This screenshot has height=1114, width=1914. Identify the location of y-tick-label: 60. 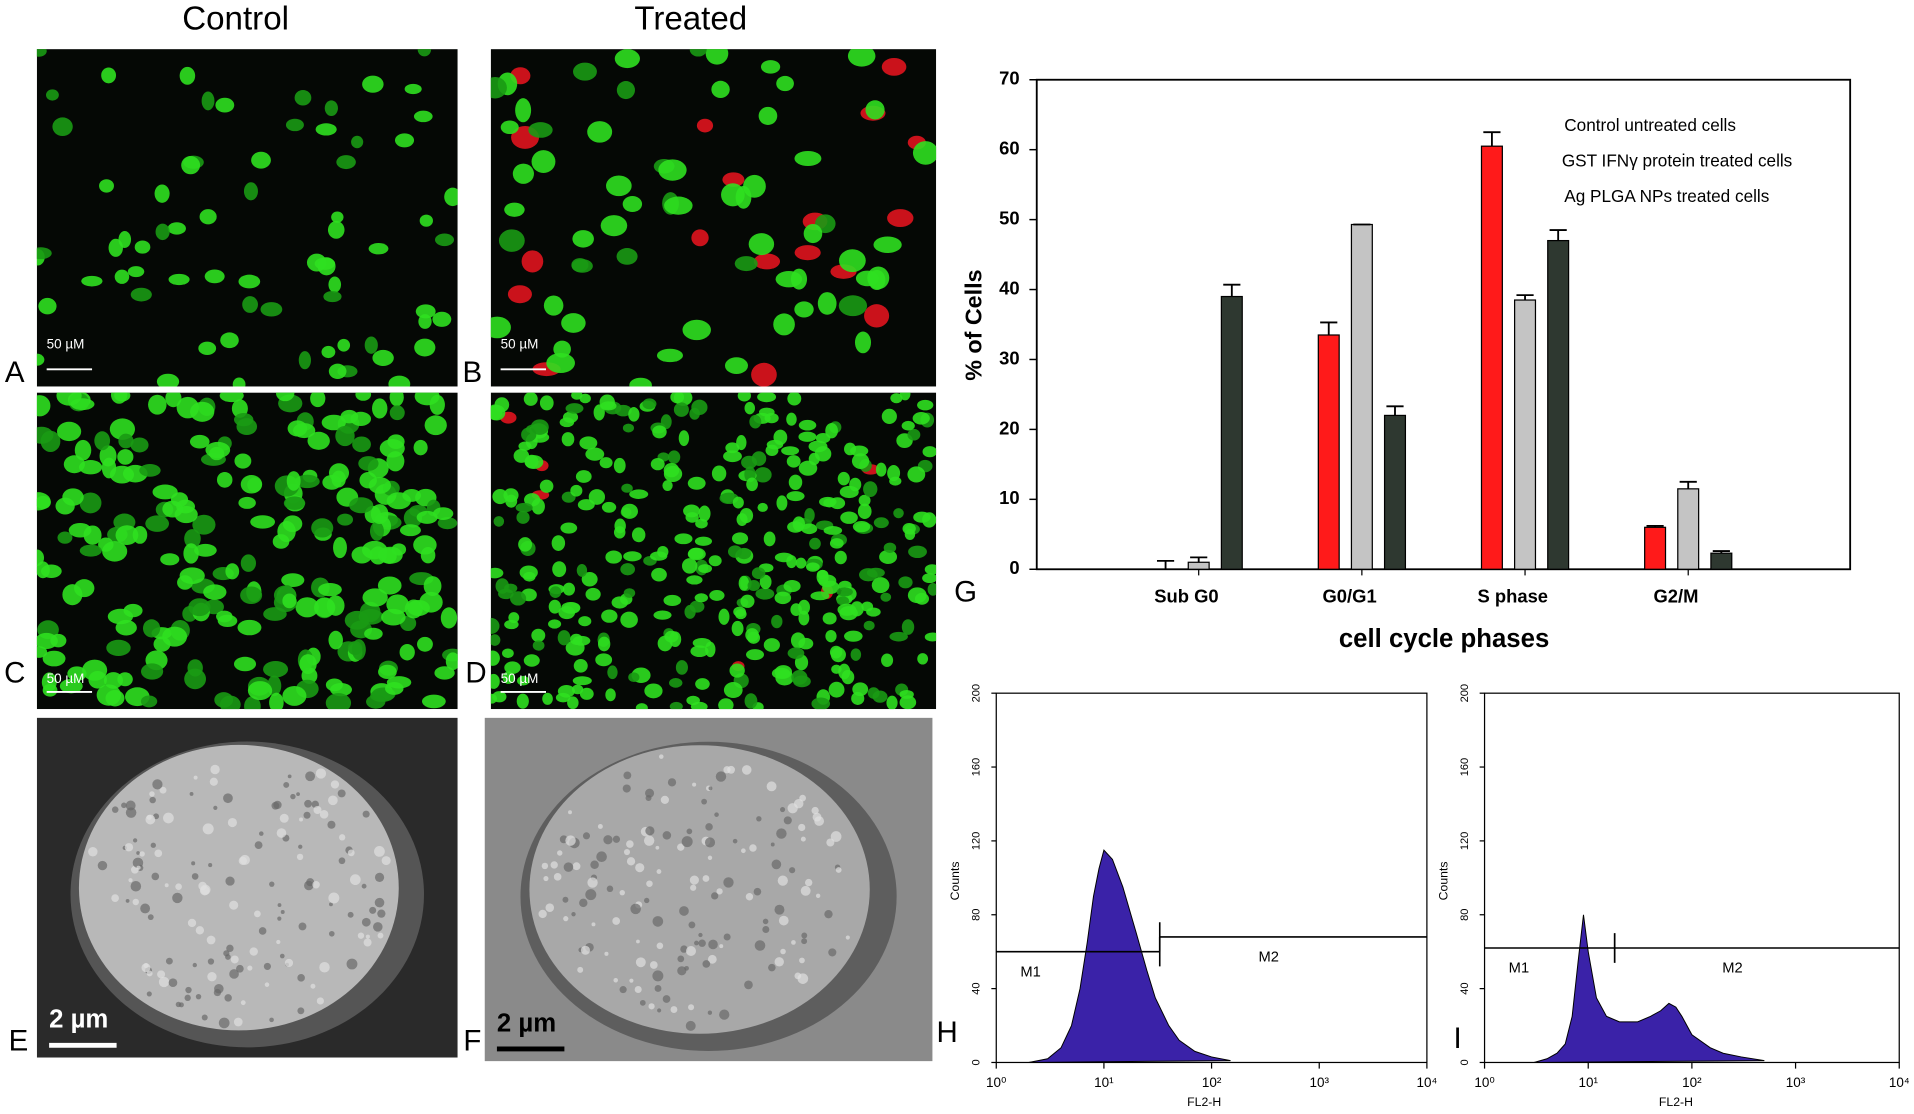
(1009, 148).